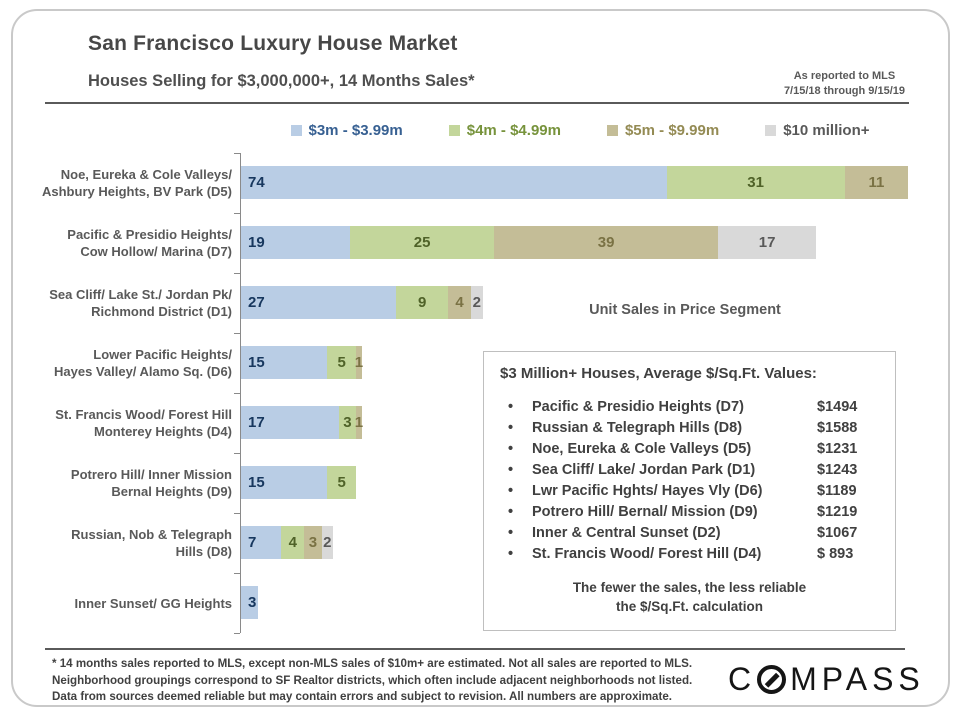  I want to click on price-per-sqft-value: $ 893, so click(835, 554).